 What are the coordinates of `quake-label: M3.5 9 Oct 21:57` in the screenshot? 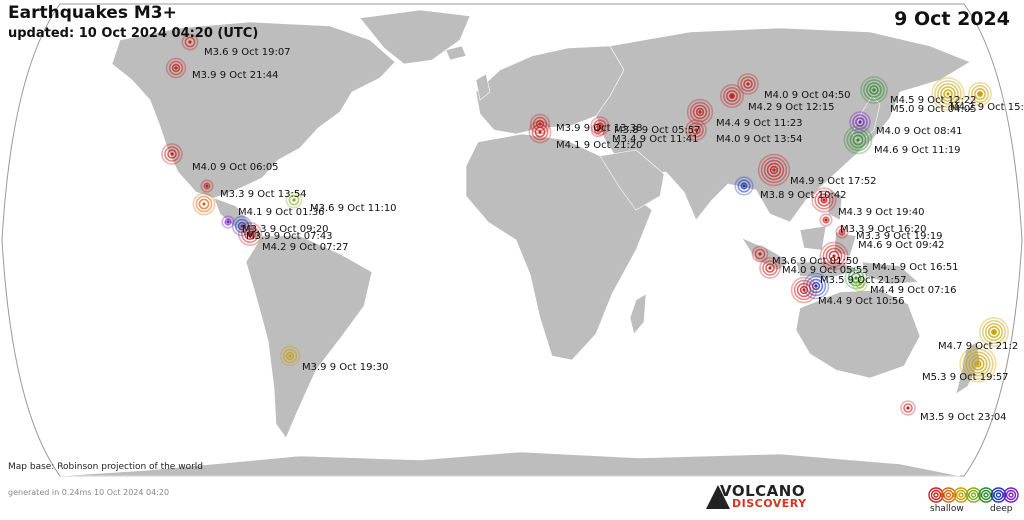 It's located at (863, 280).